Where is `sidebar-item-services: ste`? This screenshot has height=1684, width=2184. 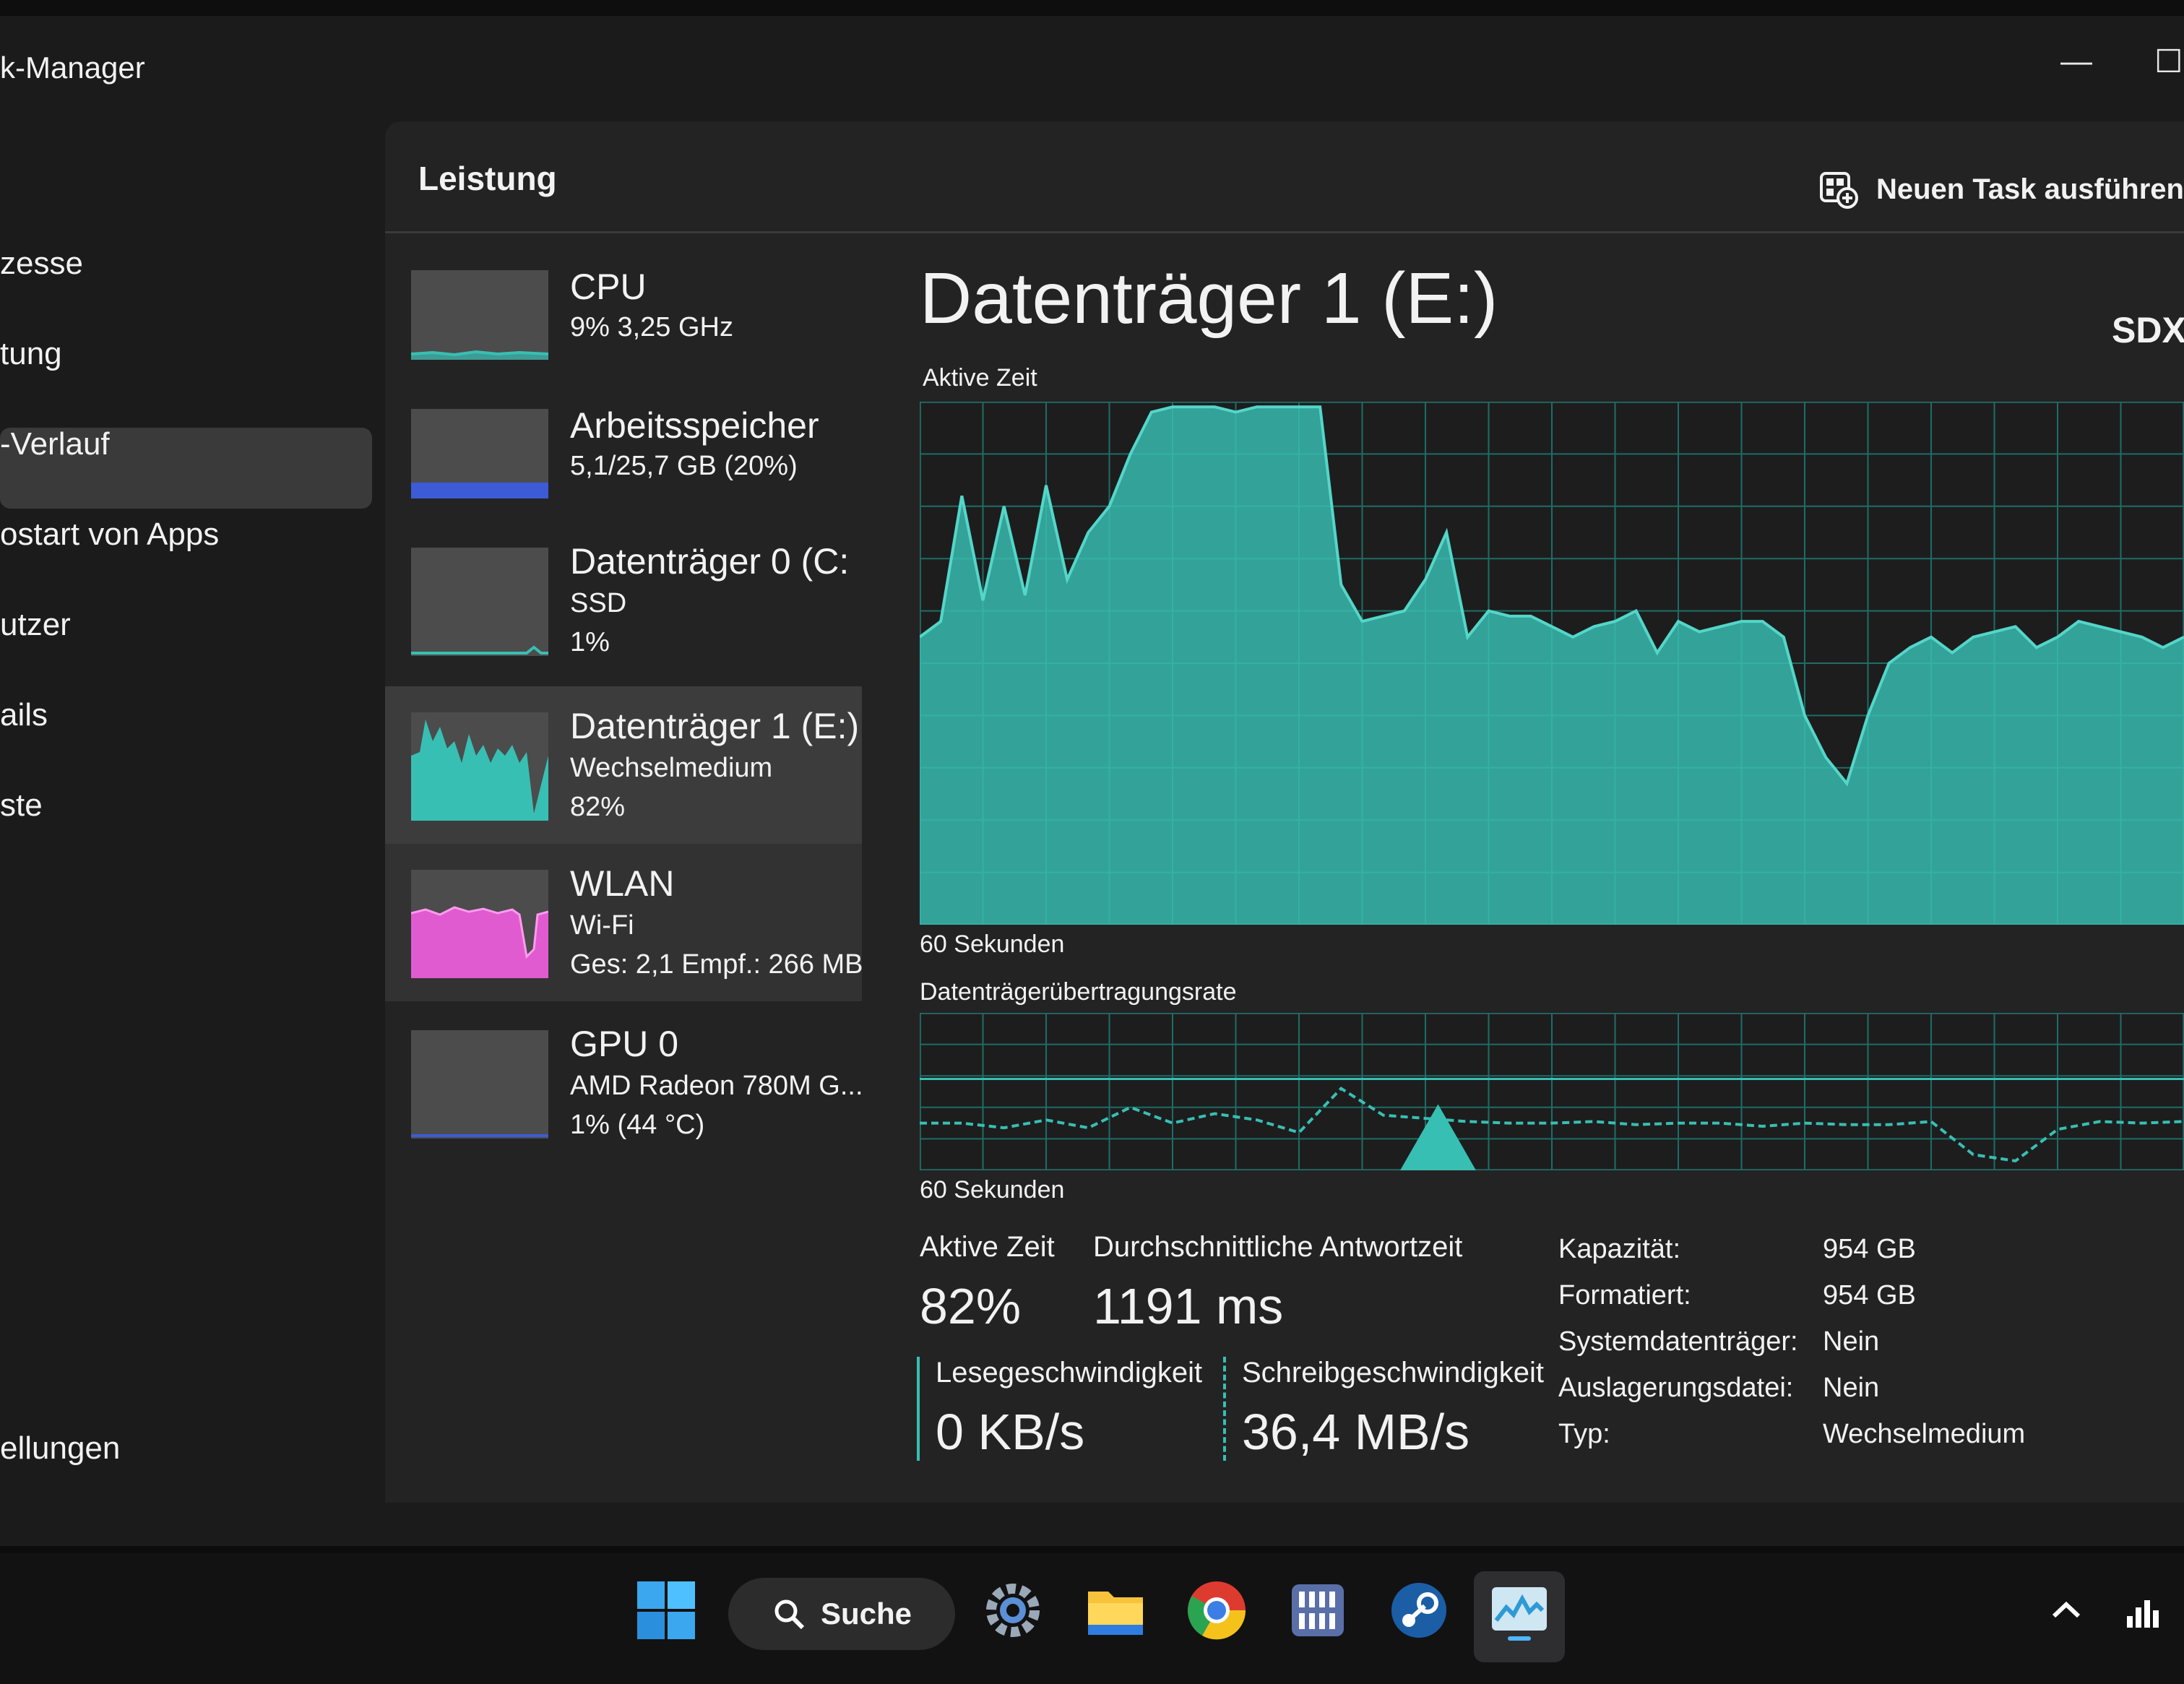 sidebar-item-services: ste is located at coordinates (21, 805).